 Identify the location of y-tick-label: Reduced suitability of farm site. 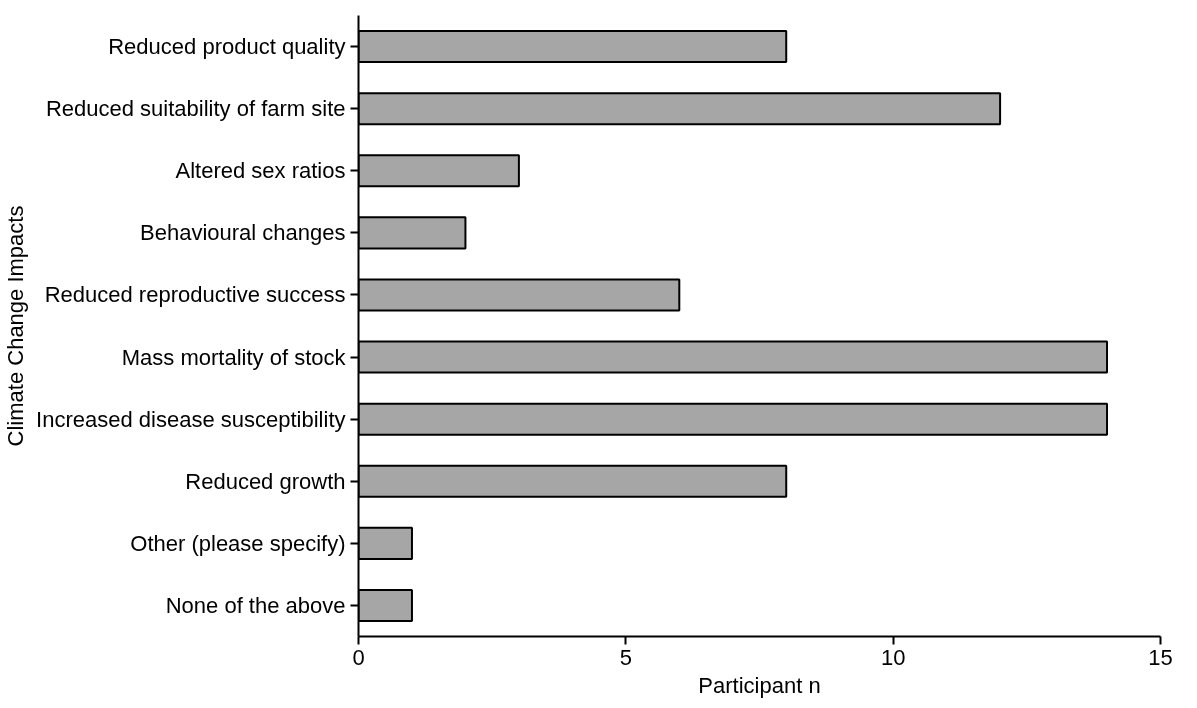
(195, 109).